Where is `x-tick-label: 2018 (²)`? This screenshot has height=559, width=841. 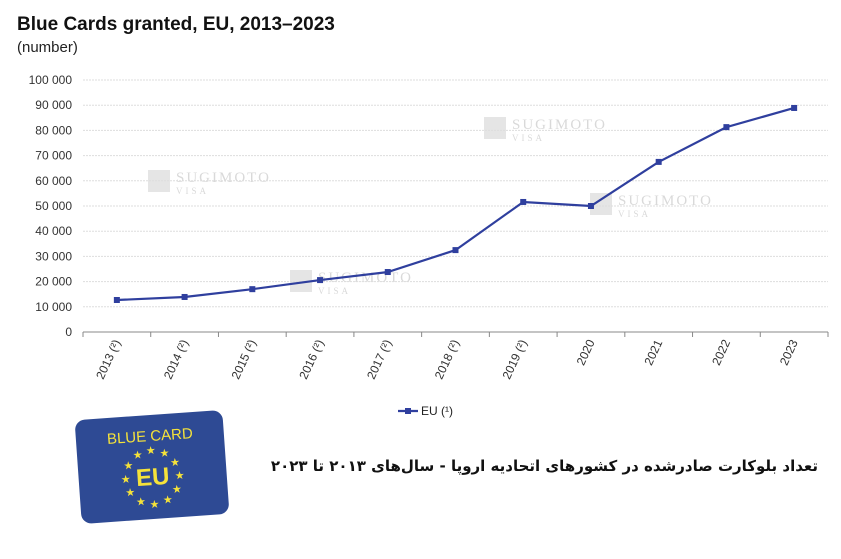 x-tick-label: 2018 (²) is located at coordinates (447, 359).